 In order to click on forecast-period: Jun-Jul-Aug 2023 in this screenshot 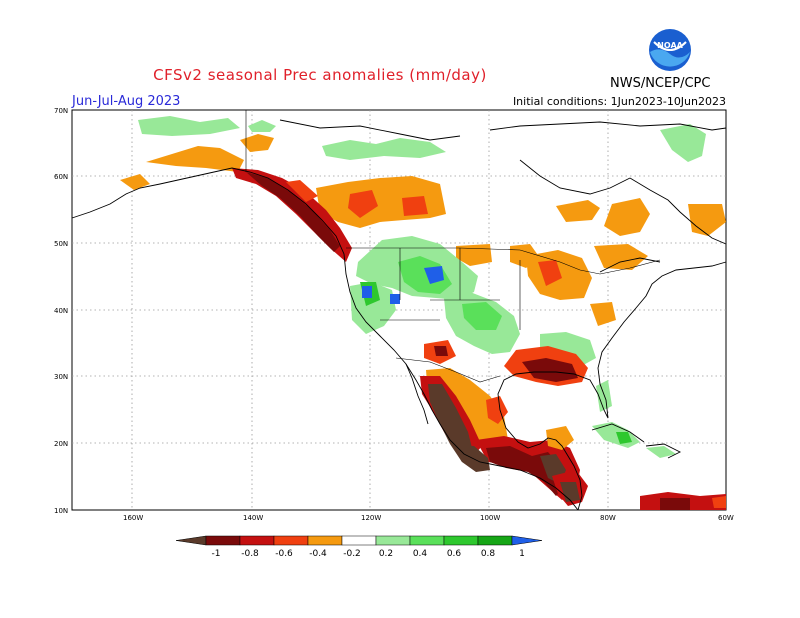, I will do `click(126, 101)`.